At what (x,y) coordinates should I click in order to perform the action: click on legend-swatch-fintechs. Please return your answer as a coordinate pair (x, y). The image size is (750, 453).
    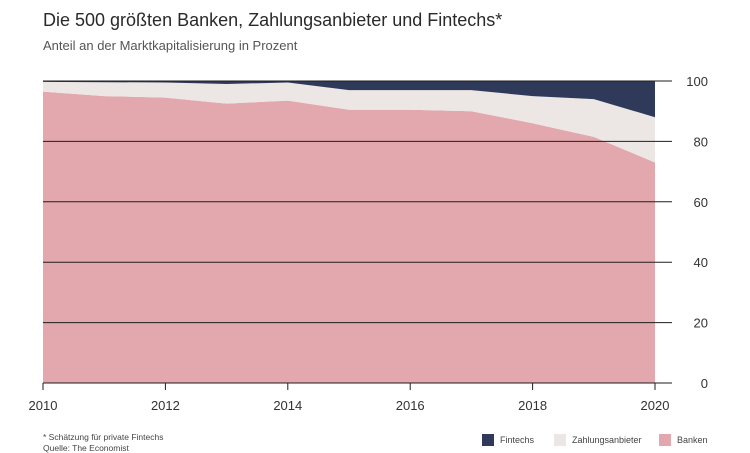
    Looking at the image, I should click on (488, 440).